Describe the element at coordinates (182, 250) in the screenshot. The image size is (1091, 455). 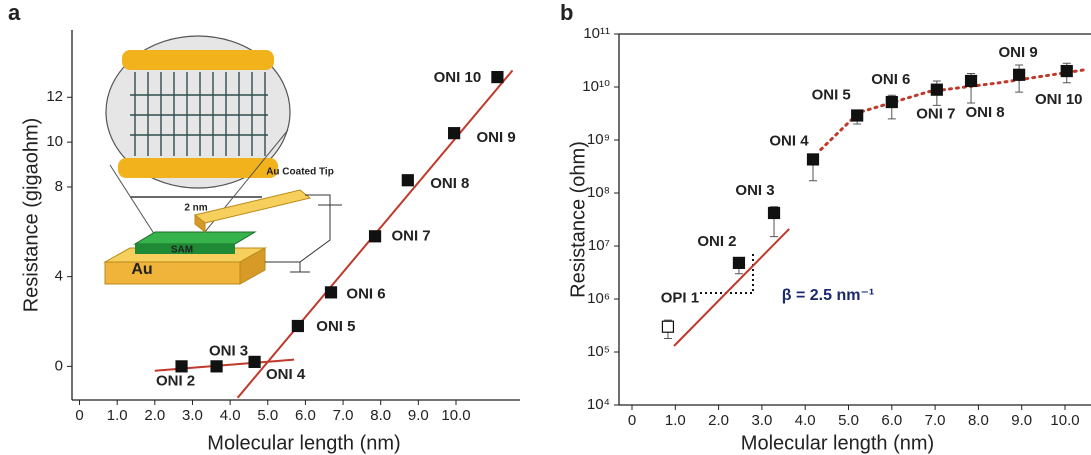
I see `sam-label: SAM` at that location.